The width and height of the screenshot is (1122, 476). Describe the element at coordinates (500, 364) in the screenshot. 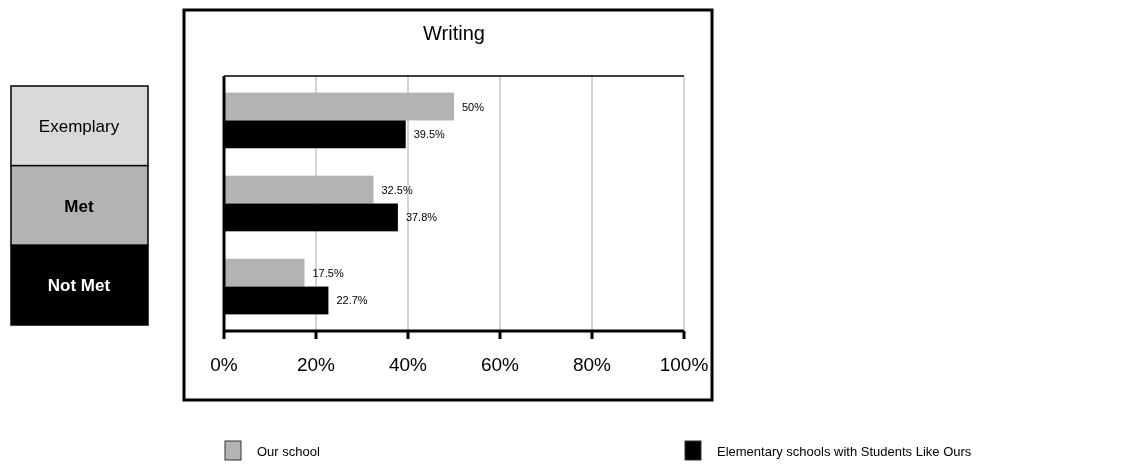

I see `x-tick-label: 60%` at that location.